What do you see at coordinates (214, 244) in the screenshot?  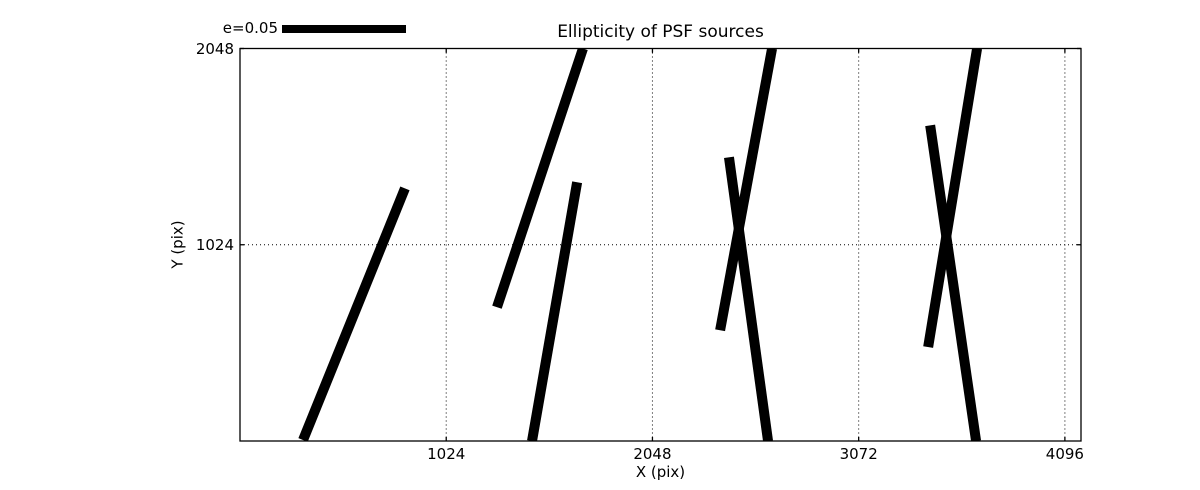 I see `y-tick-label: 1024` at bounding box center [214, 244].